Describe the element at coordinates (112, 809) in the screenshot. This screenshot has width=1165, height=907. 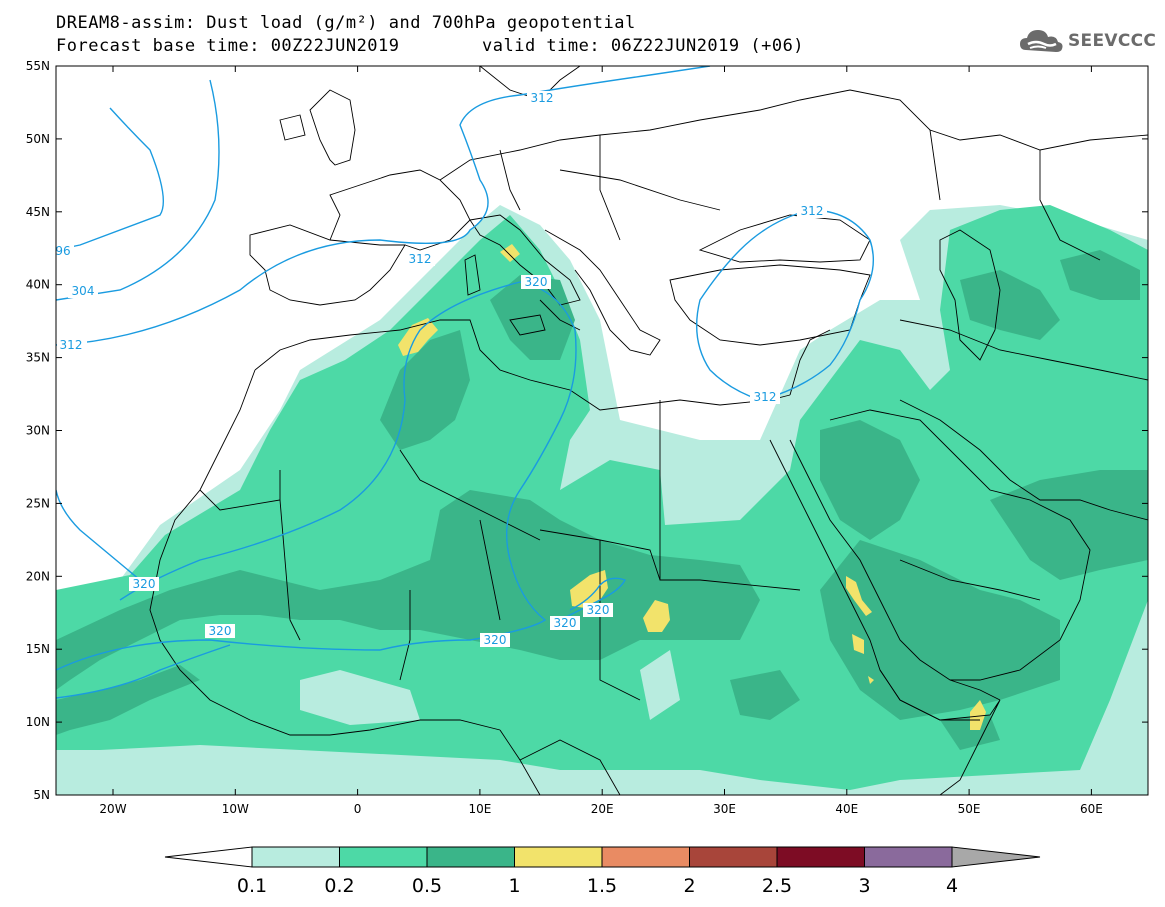
I see `lon-tick-label: 20W` at that location.